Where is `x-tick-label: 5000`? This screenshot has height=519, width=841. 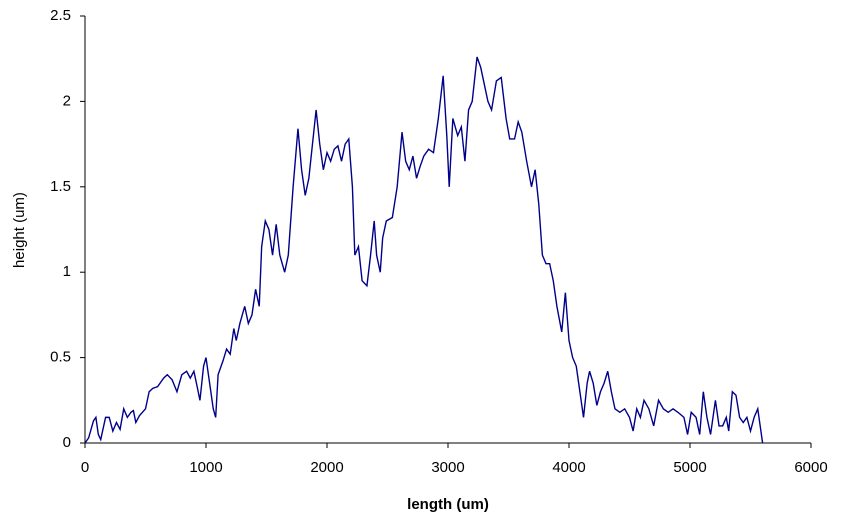 x-tick-label: 5000 is located at coordinates (689, 467).